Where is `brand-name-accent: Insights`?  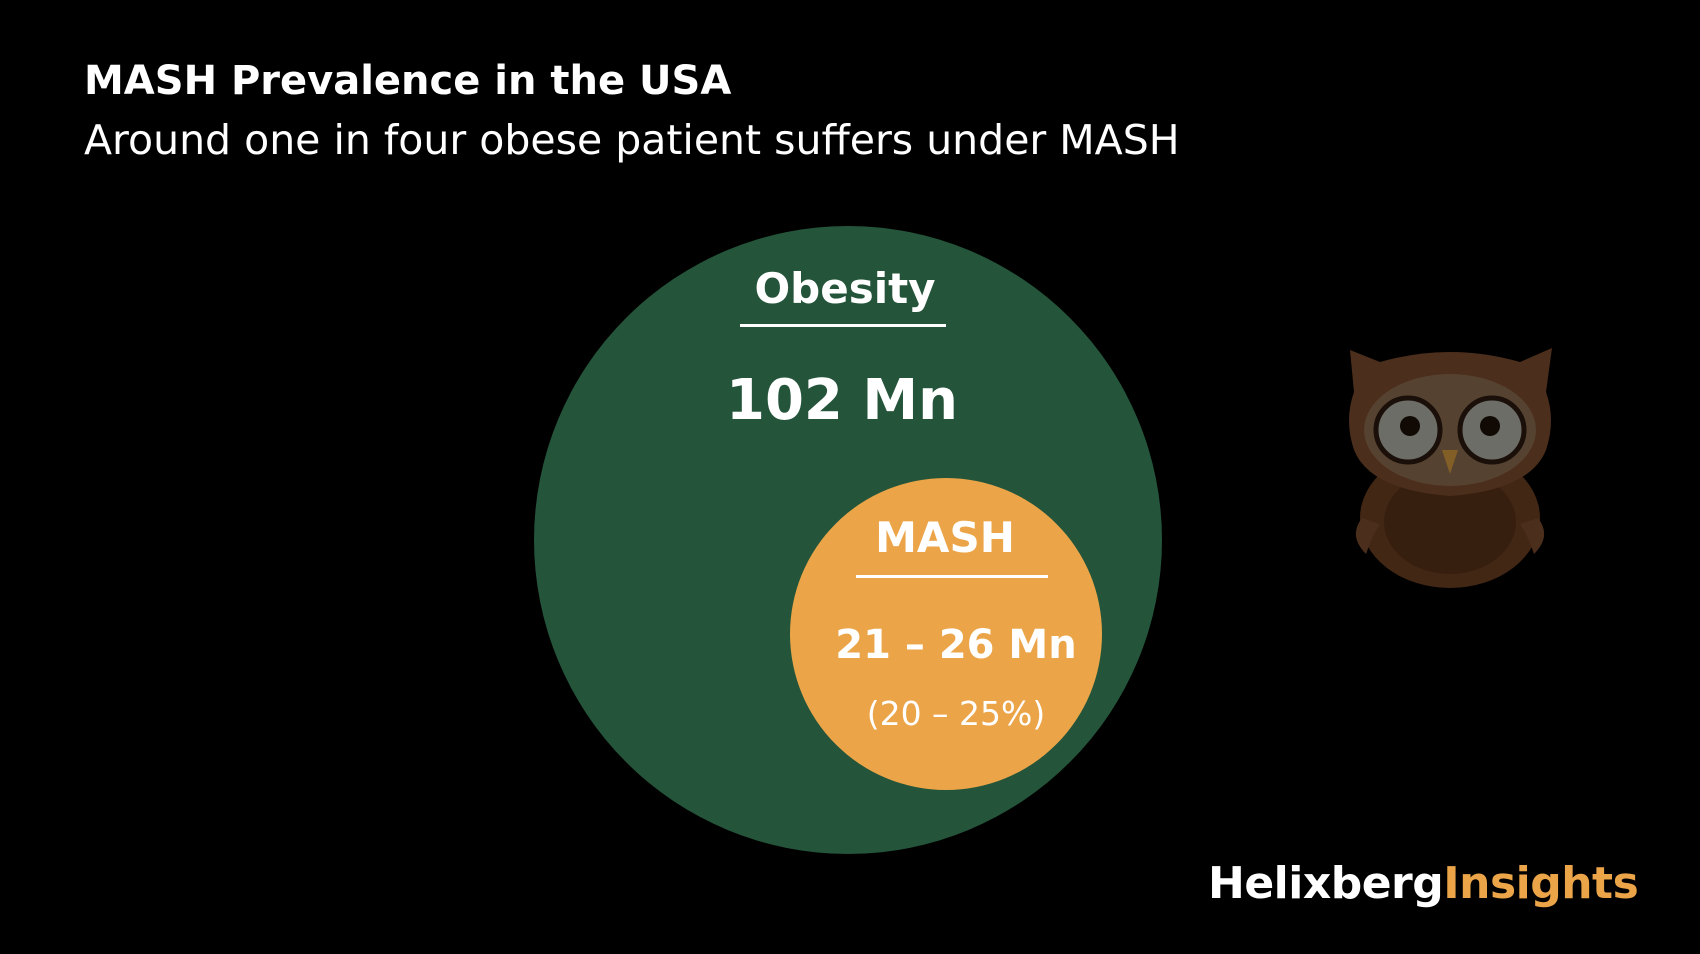
brand-name-accent: Insights is located at coordinates (1541, 883).